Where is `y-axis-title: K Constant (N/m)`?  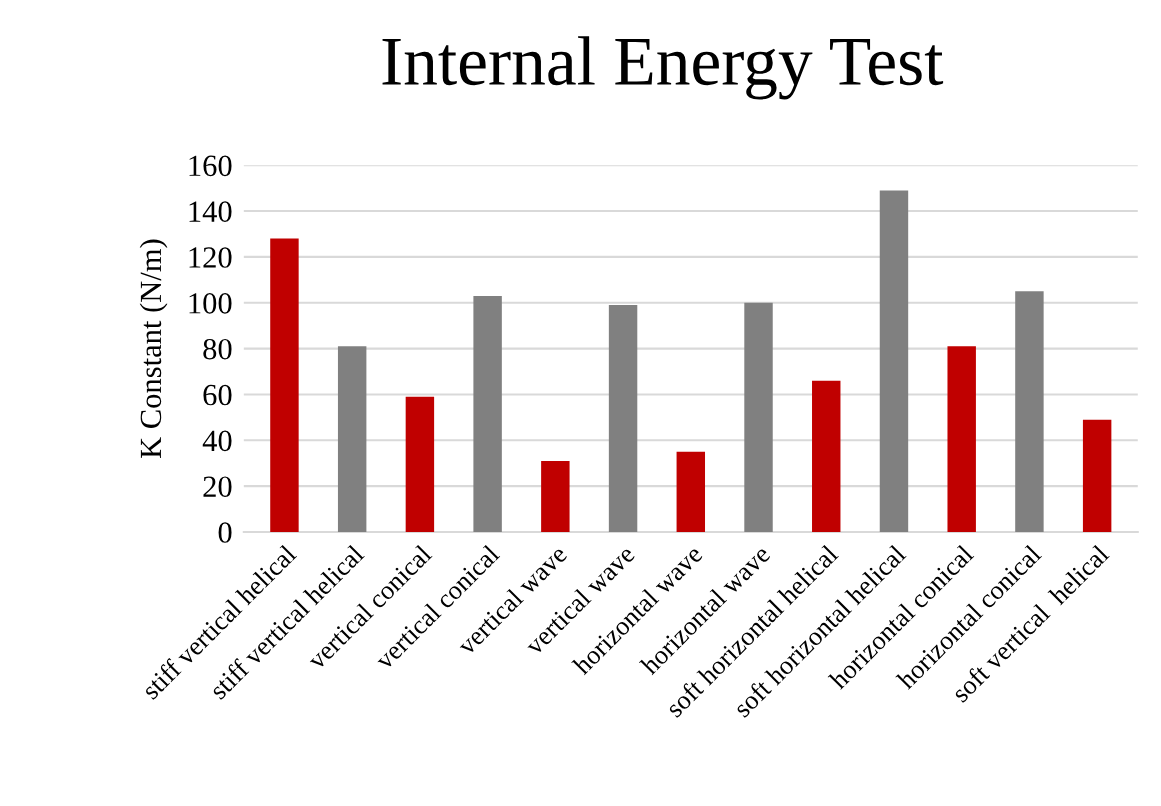
y-axis-title: K Constant (N/m) is located at coordinates (153, 349).